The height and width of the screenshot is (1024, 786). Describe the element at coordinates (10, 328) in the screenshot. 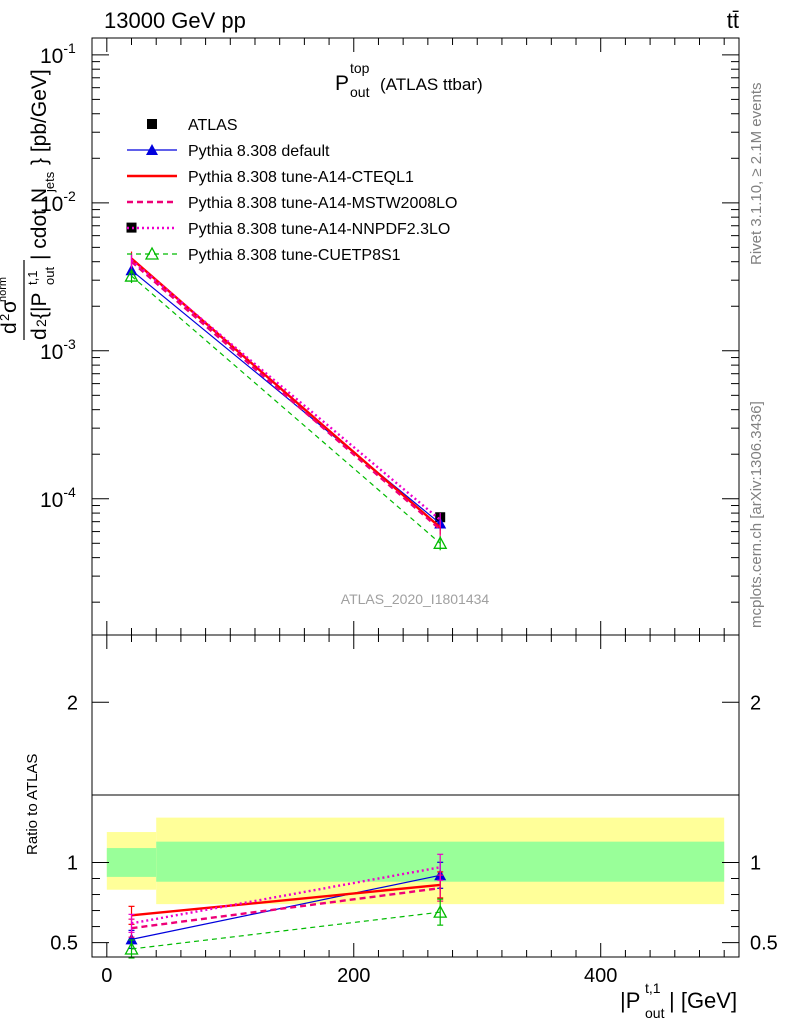

I see `y-label-numerator-d: d` at that location.